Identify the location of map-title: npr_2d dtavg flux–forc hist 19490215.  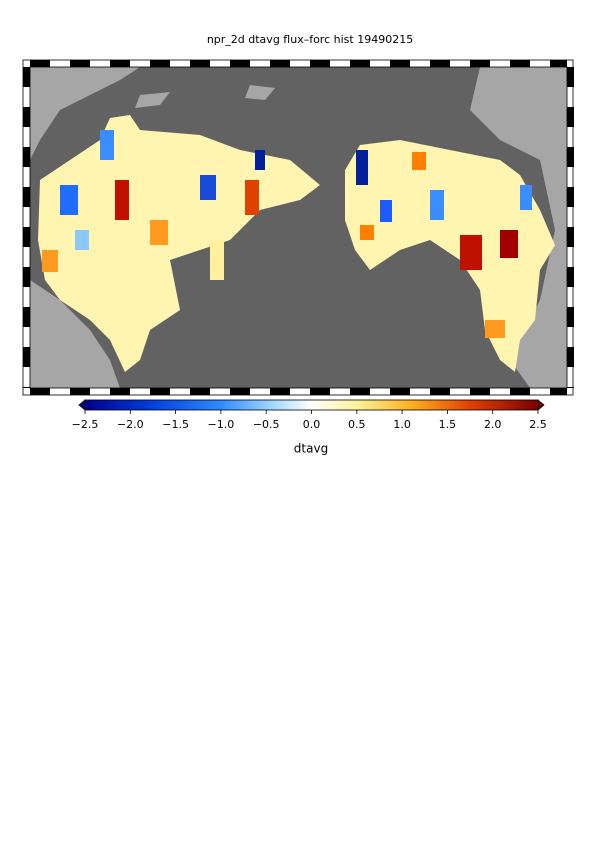
(310, 39).